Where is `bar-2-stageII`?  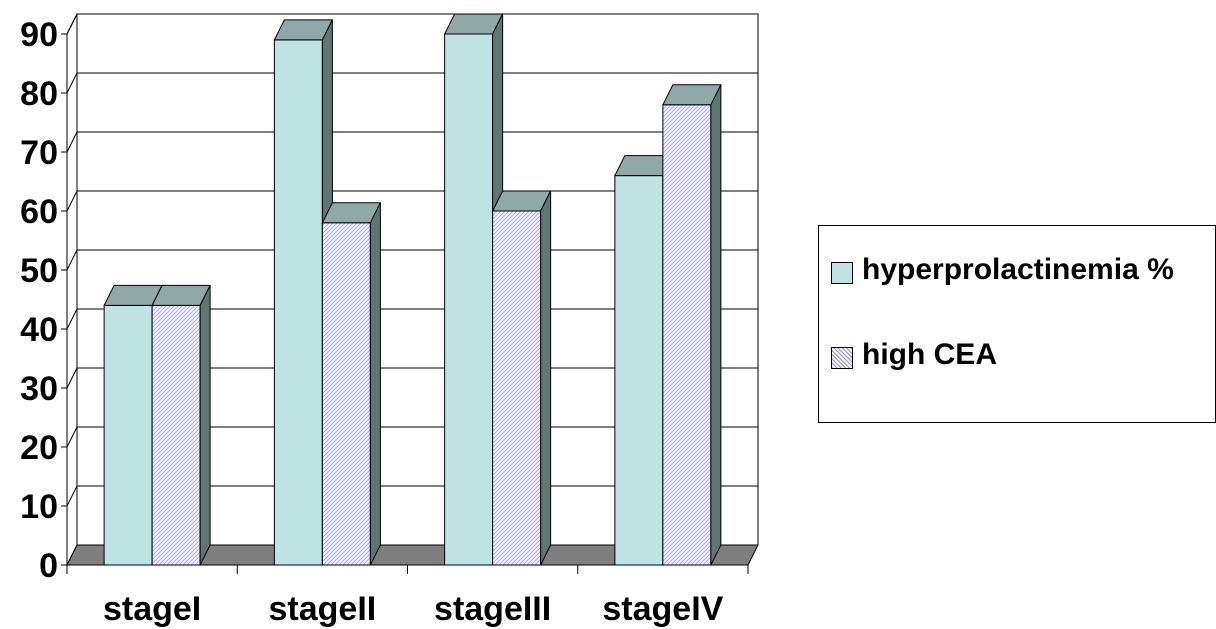
bar-2-stageII is located at coordinates (351, 384).